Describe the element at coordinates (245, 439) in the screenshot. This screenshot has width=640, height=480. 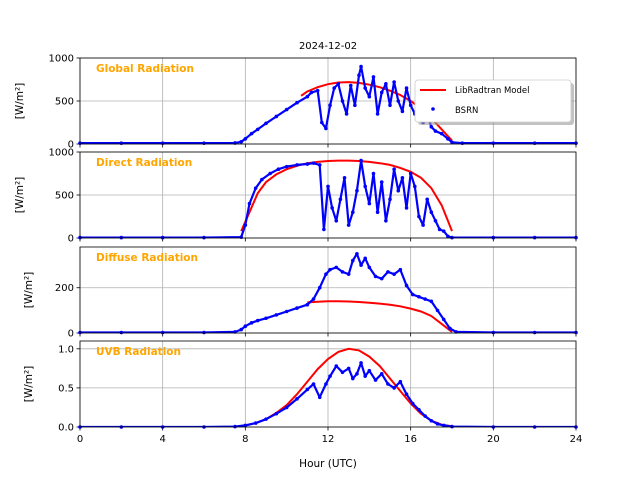
I see `x-tick-label: 8` at that location.